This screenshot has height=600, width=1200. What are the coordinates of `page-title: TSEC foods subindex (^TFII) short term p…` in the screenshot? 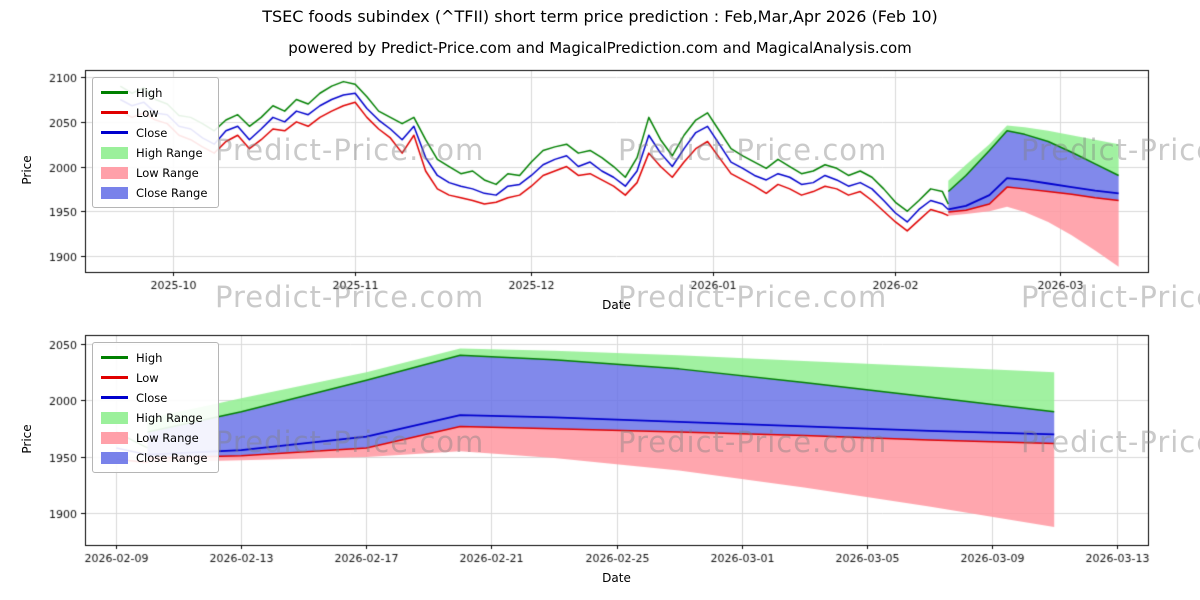 It's located at (600, 16).